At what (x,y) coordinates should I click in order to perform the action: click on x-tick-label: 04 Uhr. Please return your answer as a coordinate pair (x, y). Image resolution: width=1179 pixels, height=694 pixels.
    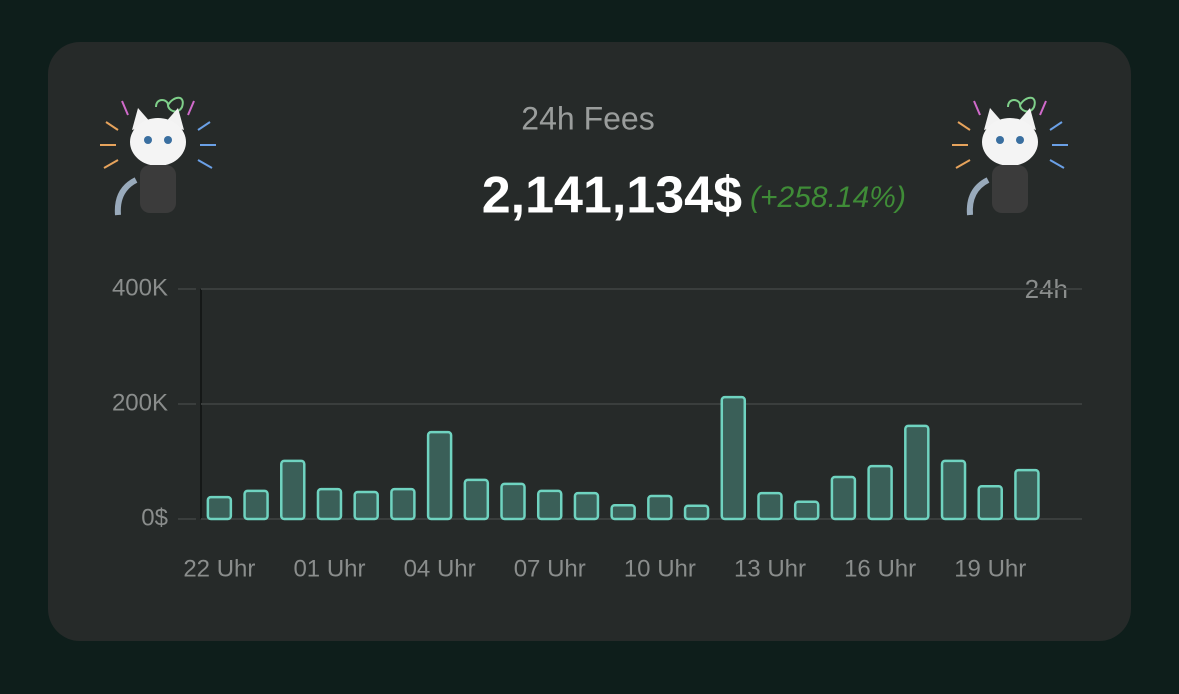
    Looking at the image, I should click on (440, 568).